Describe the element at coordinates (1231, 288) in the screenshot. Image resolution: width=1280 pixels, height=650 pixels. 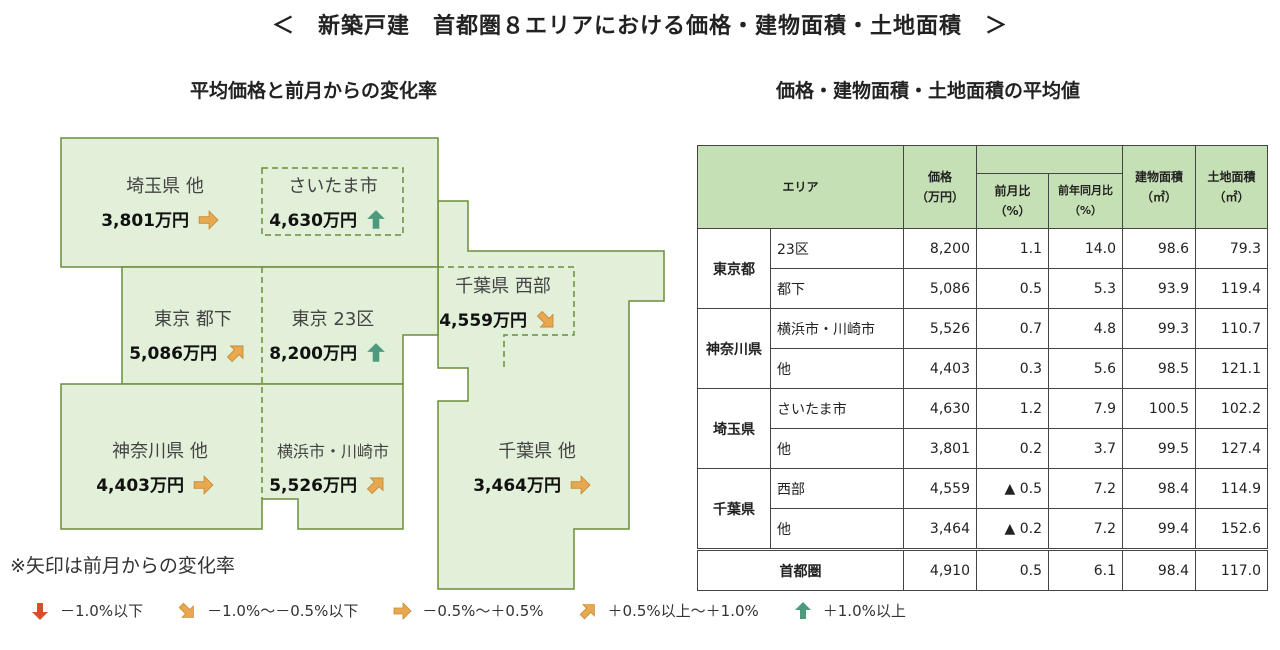
I see `land-cell: 119.4` at that location.